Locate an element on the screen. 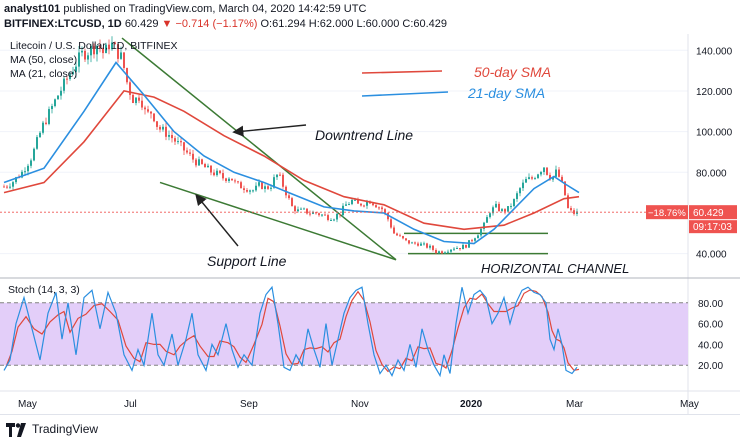  price-tick-label: 80.000 is located at coordinates (711, 173).